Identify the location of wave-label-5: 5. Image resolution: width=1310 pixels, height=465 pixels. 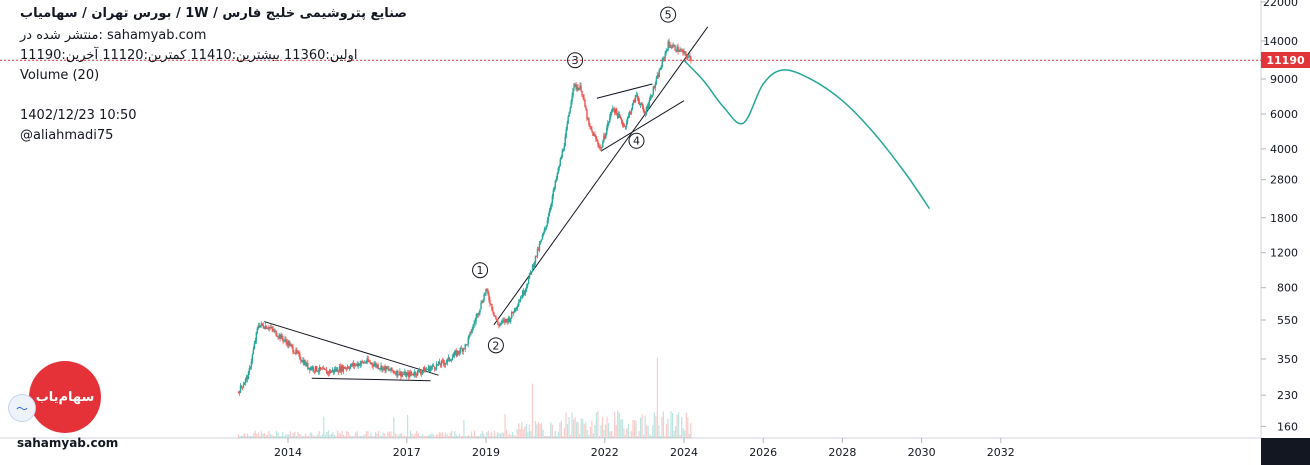
(668, 14).